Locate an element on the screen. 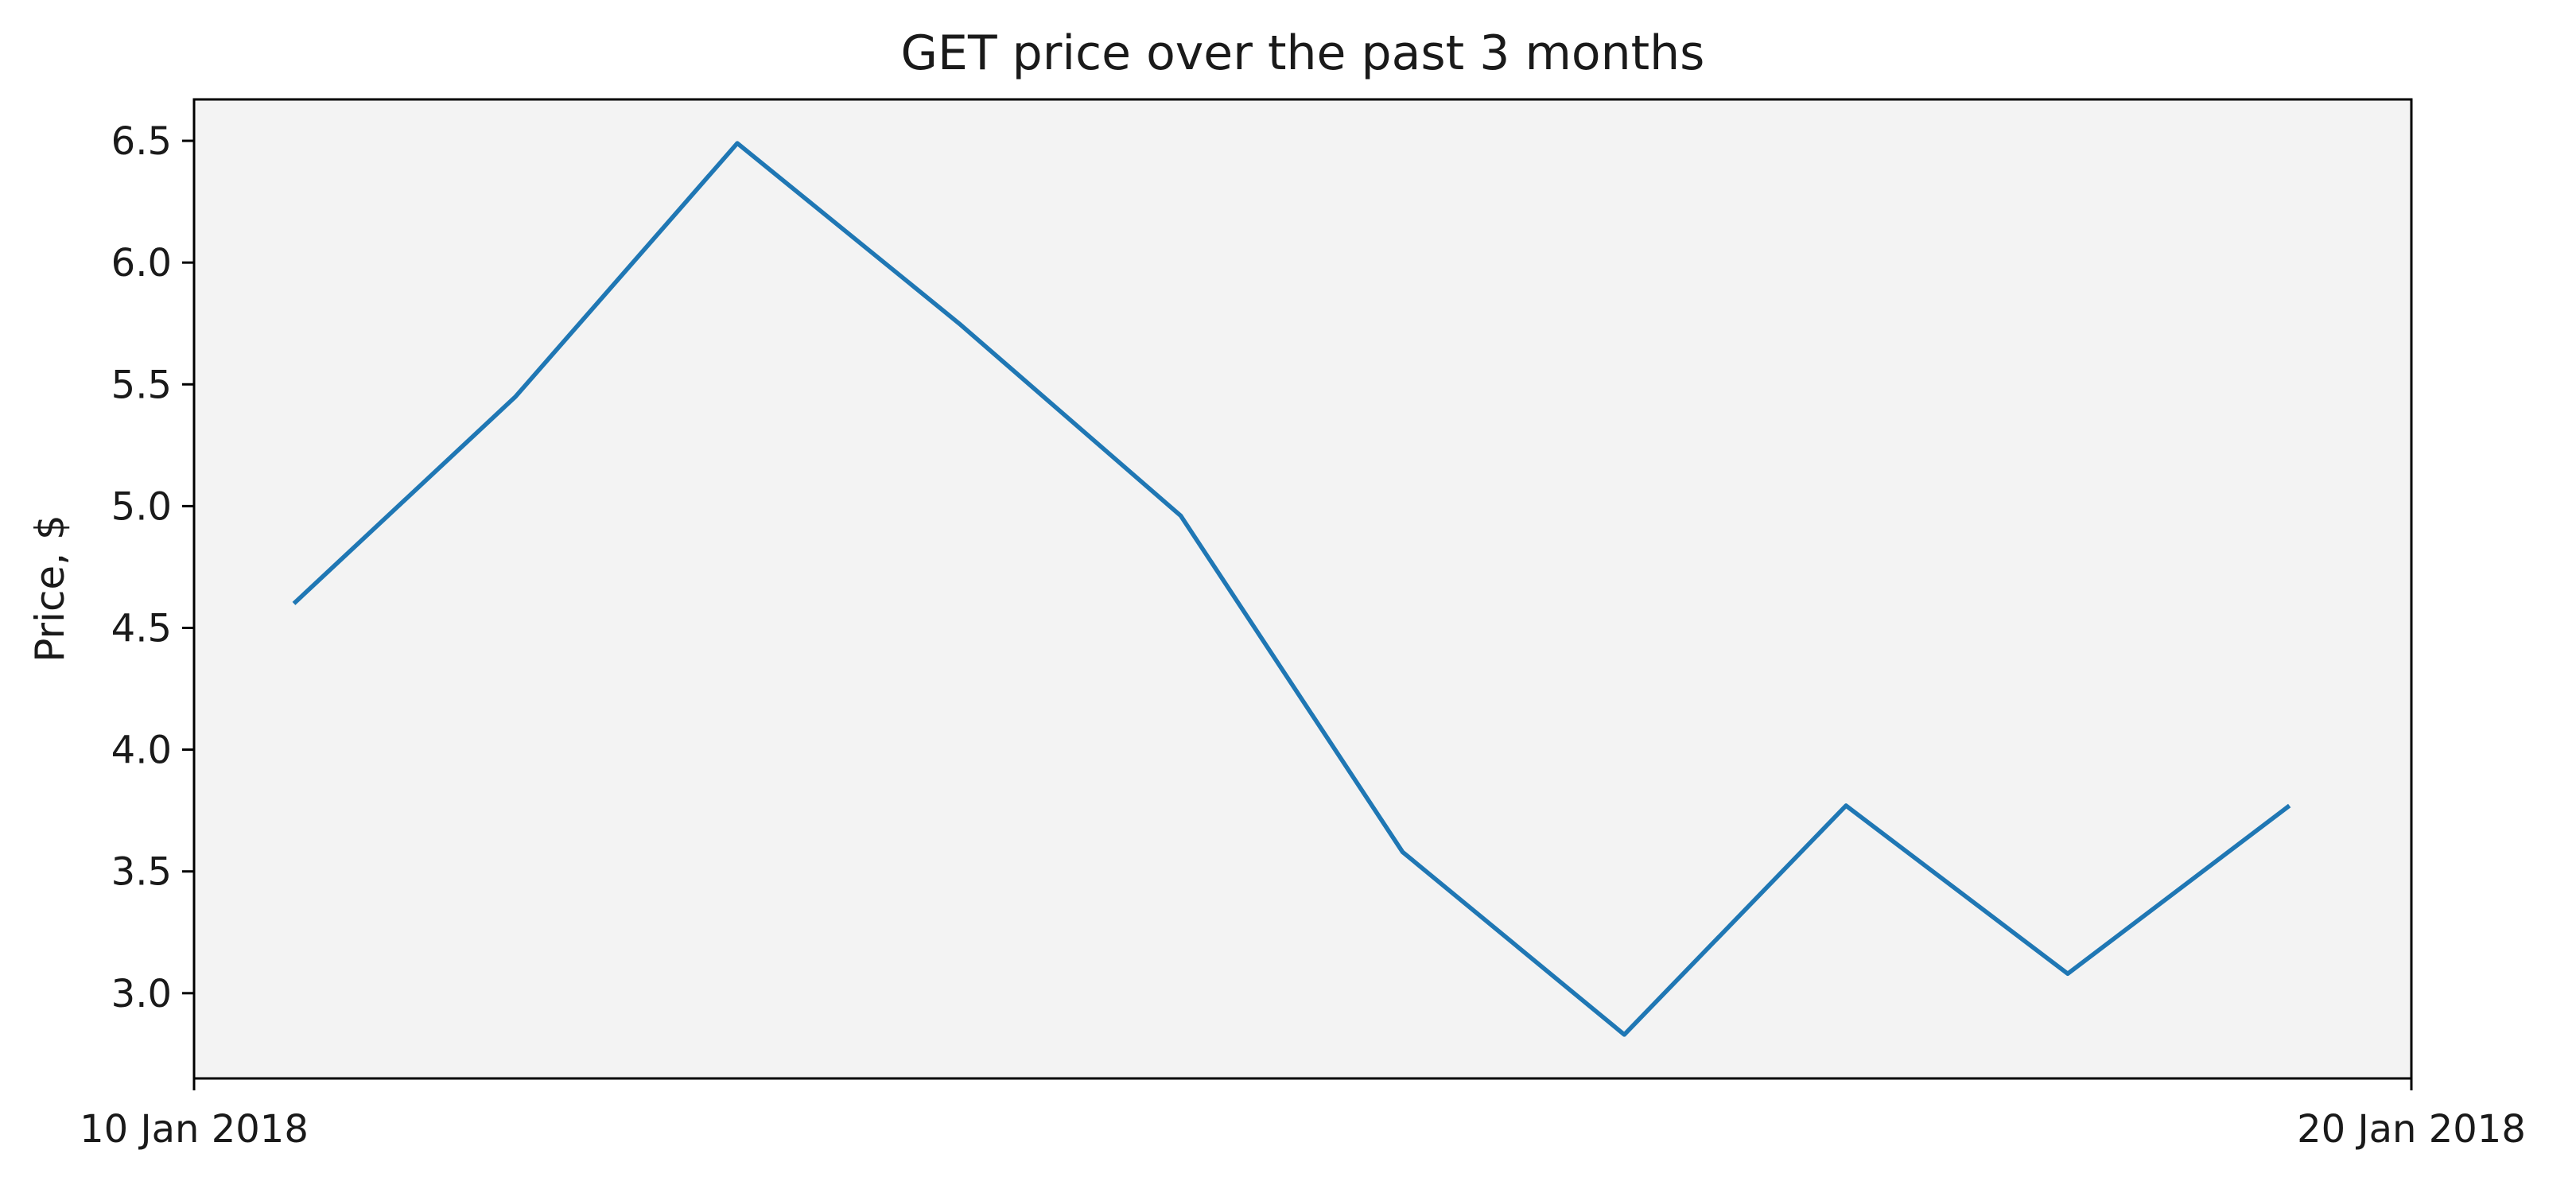 Image resolution: width=2576 pixels, height=1185 pixels. y-axis-label: Price, $ is located at coordinates (50, 588).